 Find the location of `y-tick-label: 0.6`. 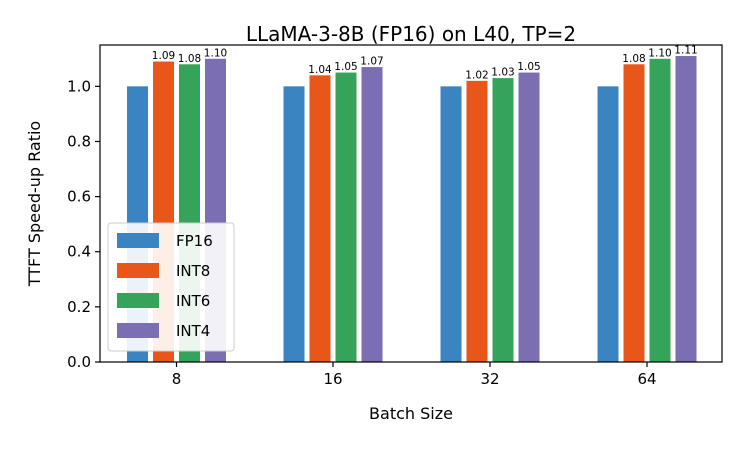

y-tick-label: 0.6 is located at coordinates (79, 197).